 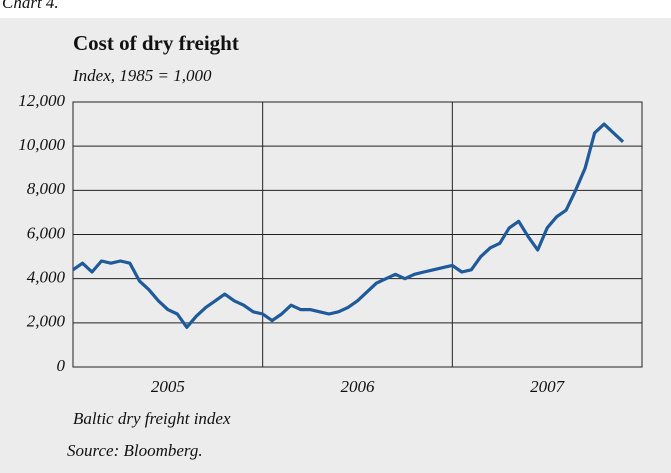 What do you see at coordinates (156, 43) in the screenshot?
I see `chart-title: Cost of dry freight` at bounding box center [156, 43].